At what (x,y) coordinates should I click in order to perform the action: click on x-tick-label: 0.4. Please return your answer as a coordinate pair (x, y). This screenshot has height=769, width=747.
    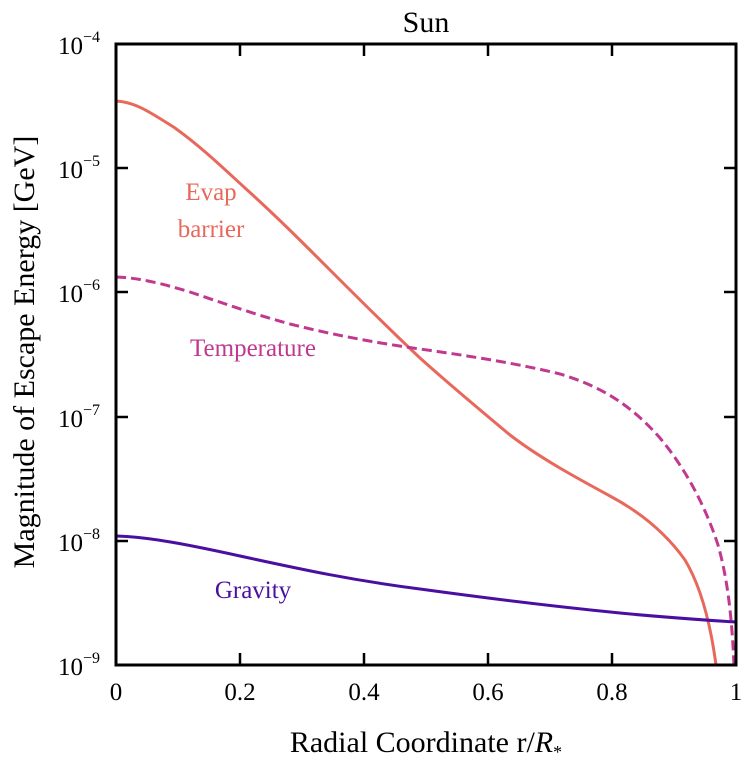
    Looking at the image, I should click on (364, 692).